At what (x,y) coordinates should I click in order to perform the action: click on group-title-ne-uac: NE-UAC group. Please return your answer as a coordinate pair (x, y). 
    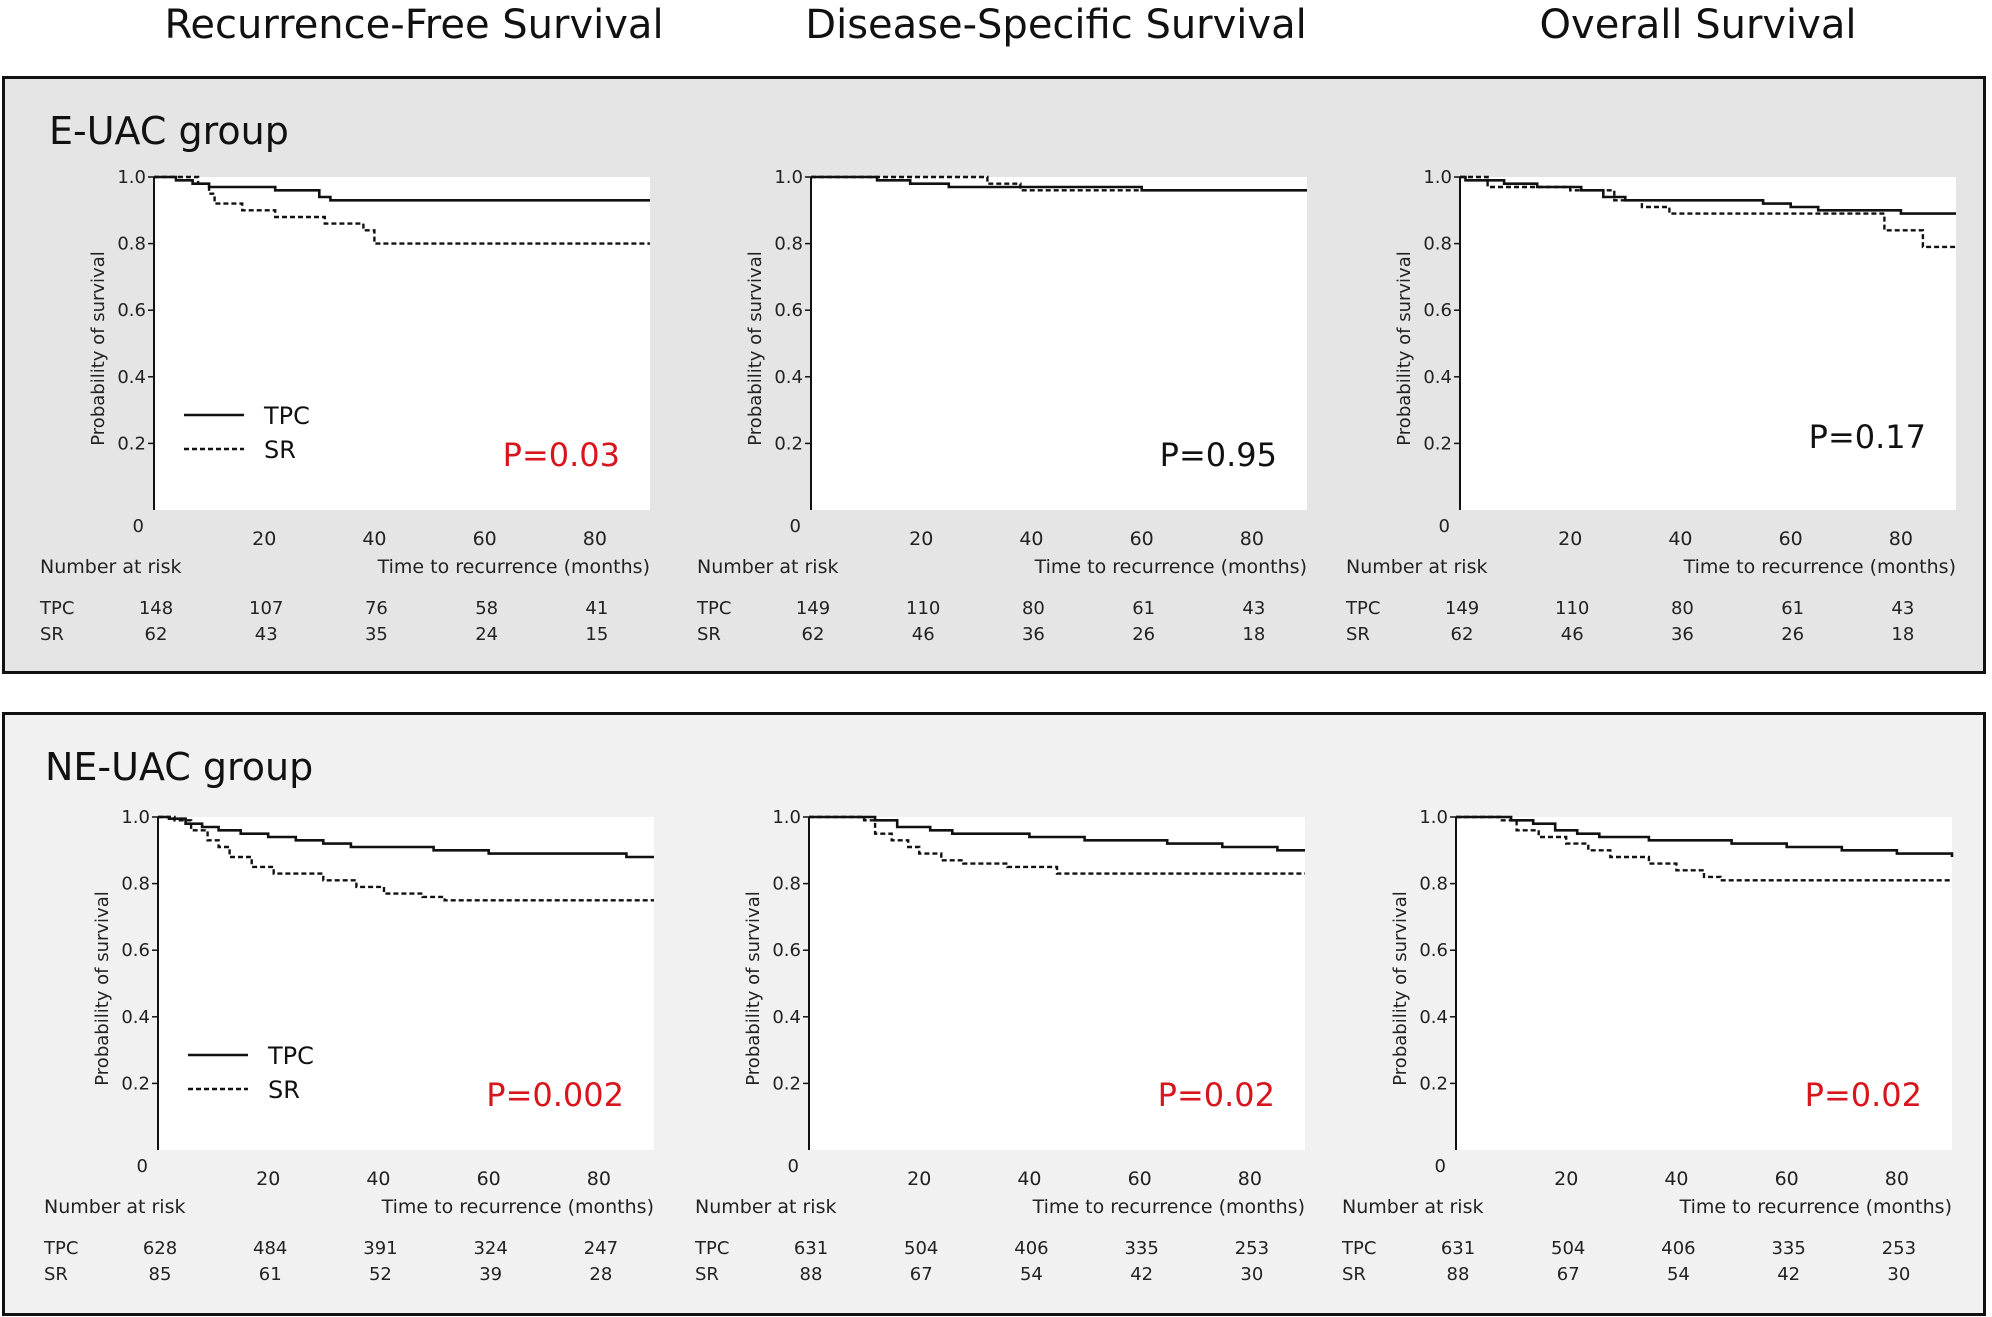
    Looking at the image, I should click on (179, 767).